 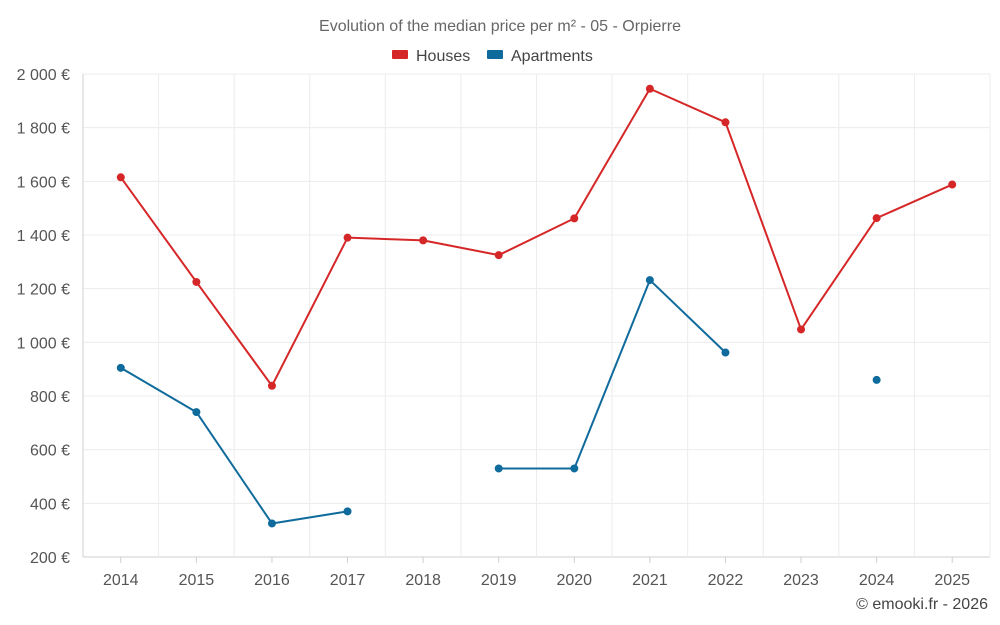 I want to click on legend: Houses Apartments, so click(x=492, y=56).